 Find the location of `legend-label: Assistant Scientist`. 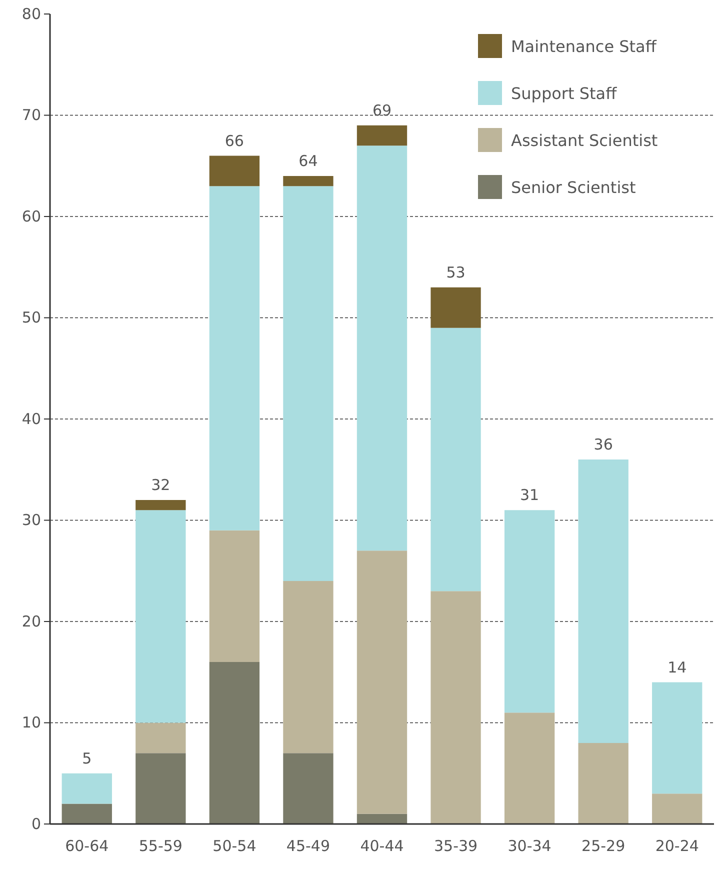

legend-label: Assistant Scientist is located at coordinates (584, 140).